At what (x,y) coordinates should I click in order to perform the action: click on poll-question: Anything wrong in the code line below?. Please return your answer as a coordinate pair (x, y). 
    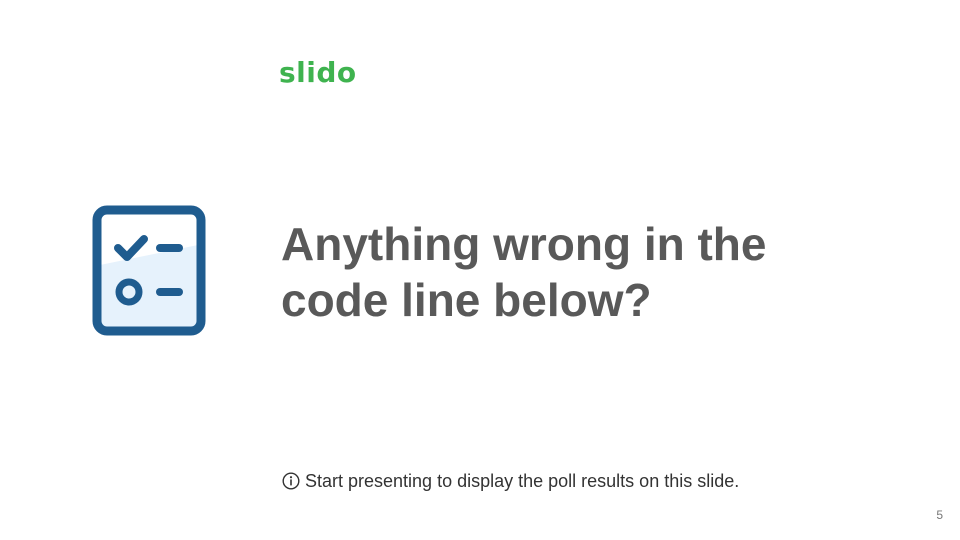
    Looking at the image, I should click on (601, 272).